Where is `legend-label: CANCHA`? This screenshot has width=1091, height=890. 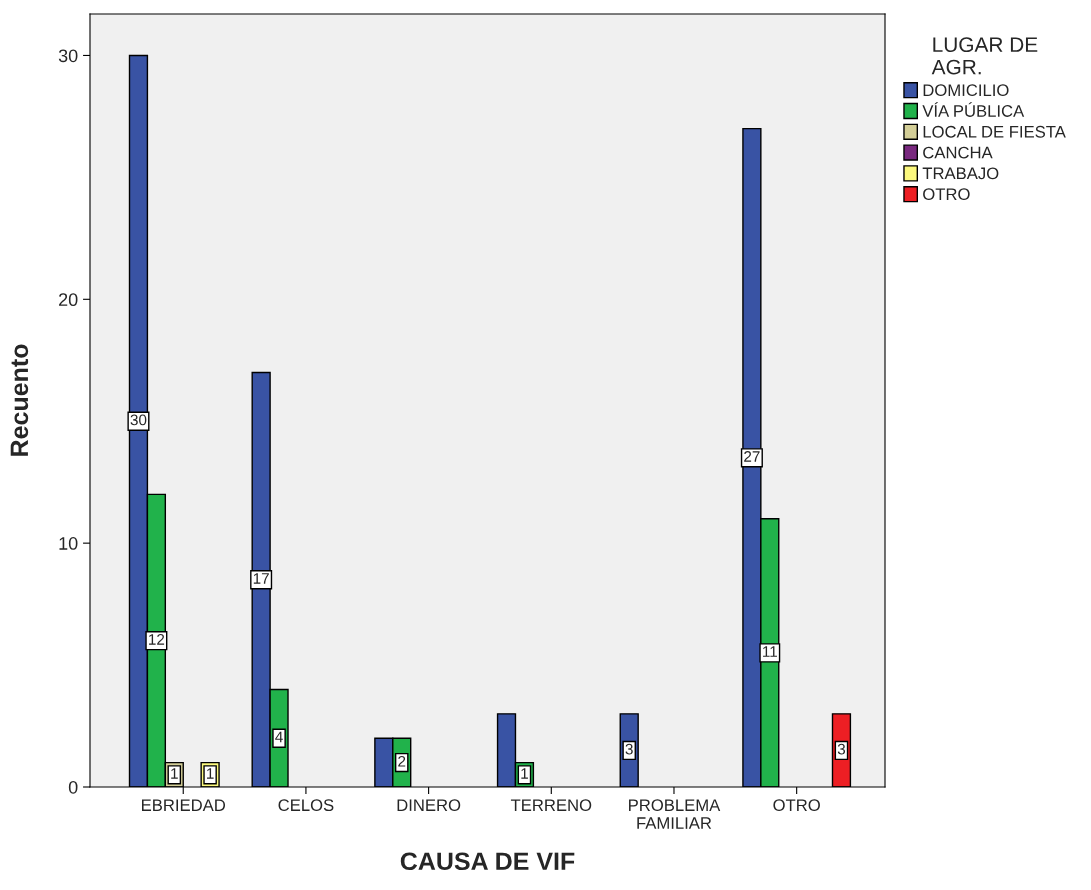
legend-label: CANCHA is located at coordinates (958, 152).